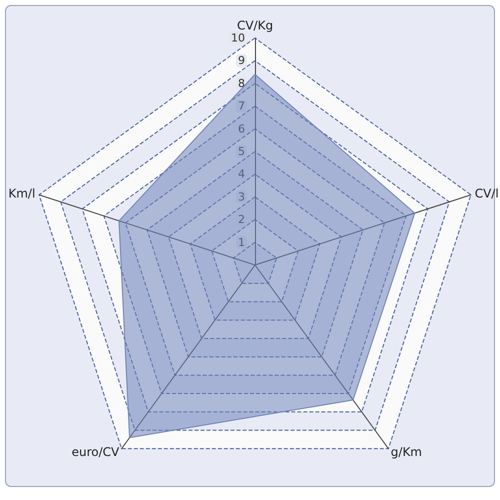 The image size is (500, 500). Describe the element at coordinates (22, 193) in the screenshot. I see `spoke-label: Km/l` at that location.